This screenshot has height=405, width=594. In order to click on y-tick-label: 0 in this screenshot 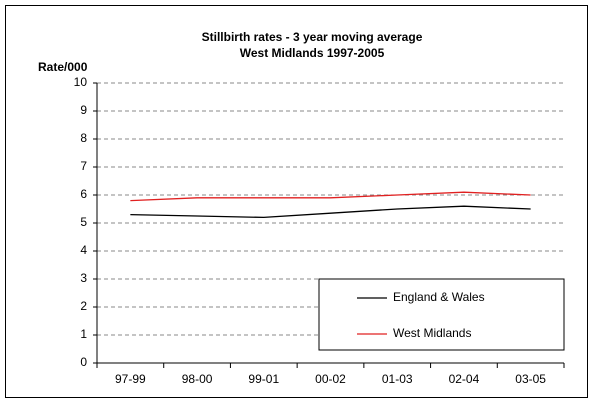, I will do `click(83, 362)`.